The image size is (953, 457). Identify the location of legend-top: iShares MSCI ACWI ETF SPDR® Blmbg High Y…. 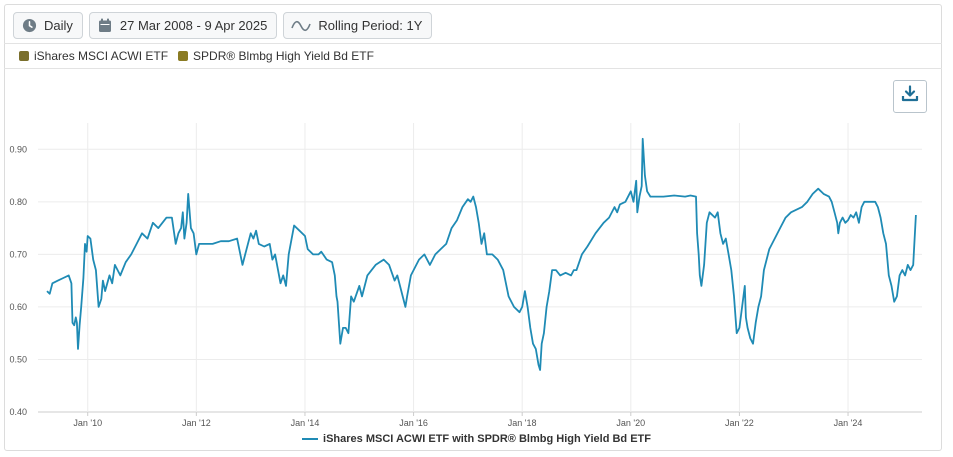
(196, 56).